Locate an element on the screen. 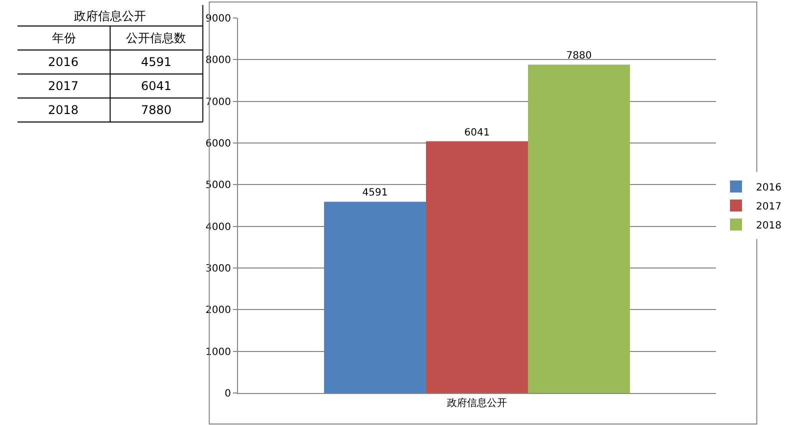 Image resolution: width=799 pixels, height=425 pixels. text: 政府信息公开 is located at coordinates (110, 16).